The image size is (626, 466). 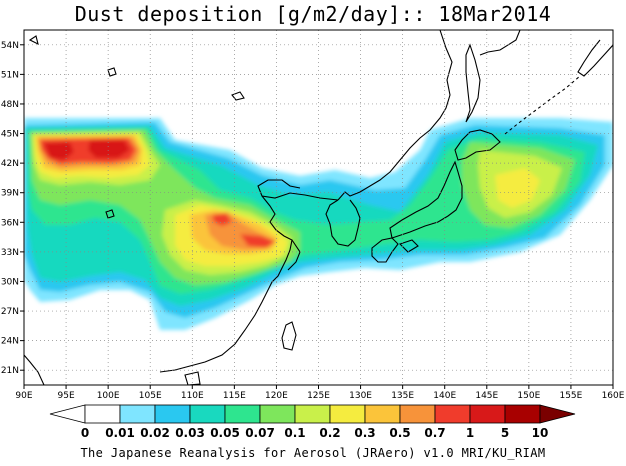 I want to click on lon-tick-label: 145E, so click(x=486, y=396).